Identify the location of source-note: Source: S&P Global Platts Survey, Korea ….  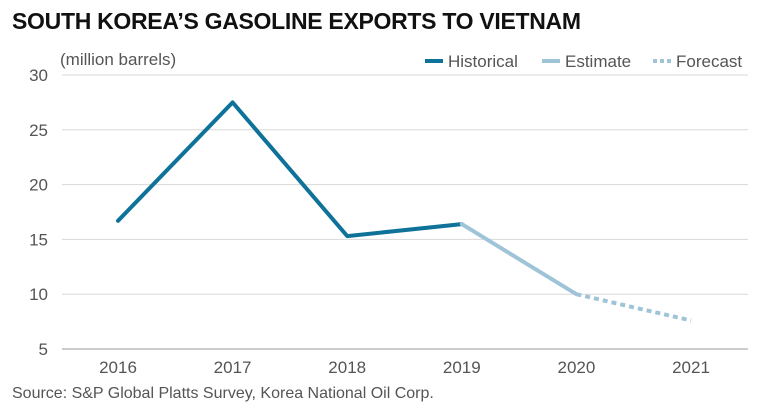
(223, 393).